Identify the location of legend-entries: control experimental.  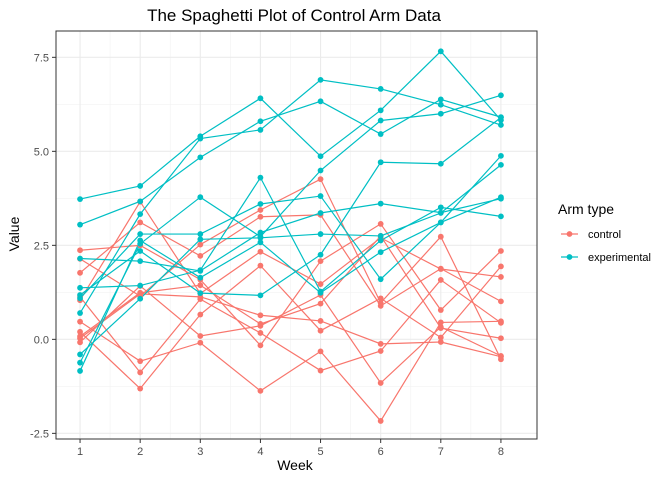
(606, 246).